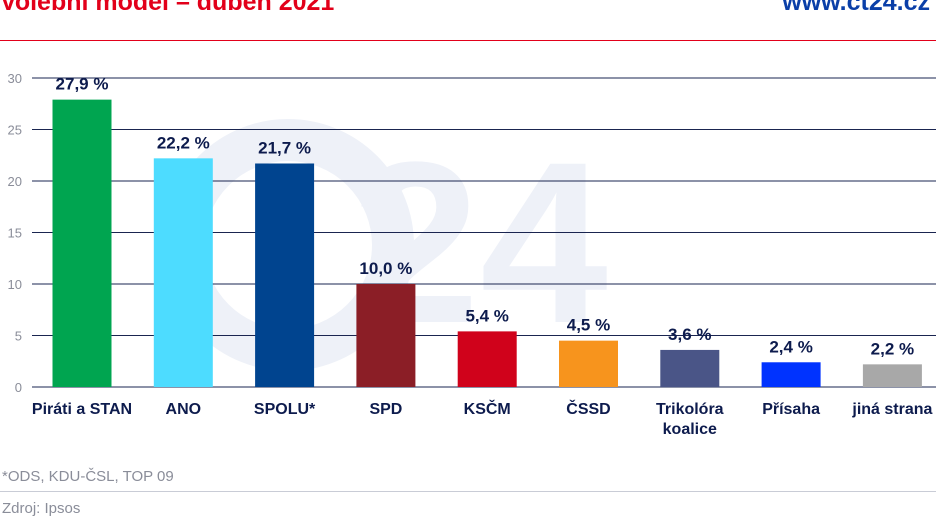  Describe the element at coordinates (791, 409) in the screenshot. I see `x-tick-label: Přísaha` at that location.